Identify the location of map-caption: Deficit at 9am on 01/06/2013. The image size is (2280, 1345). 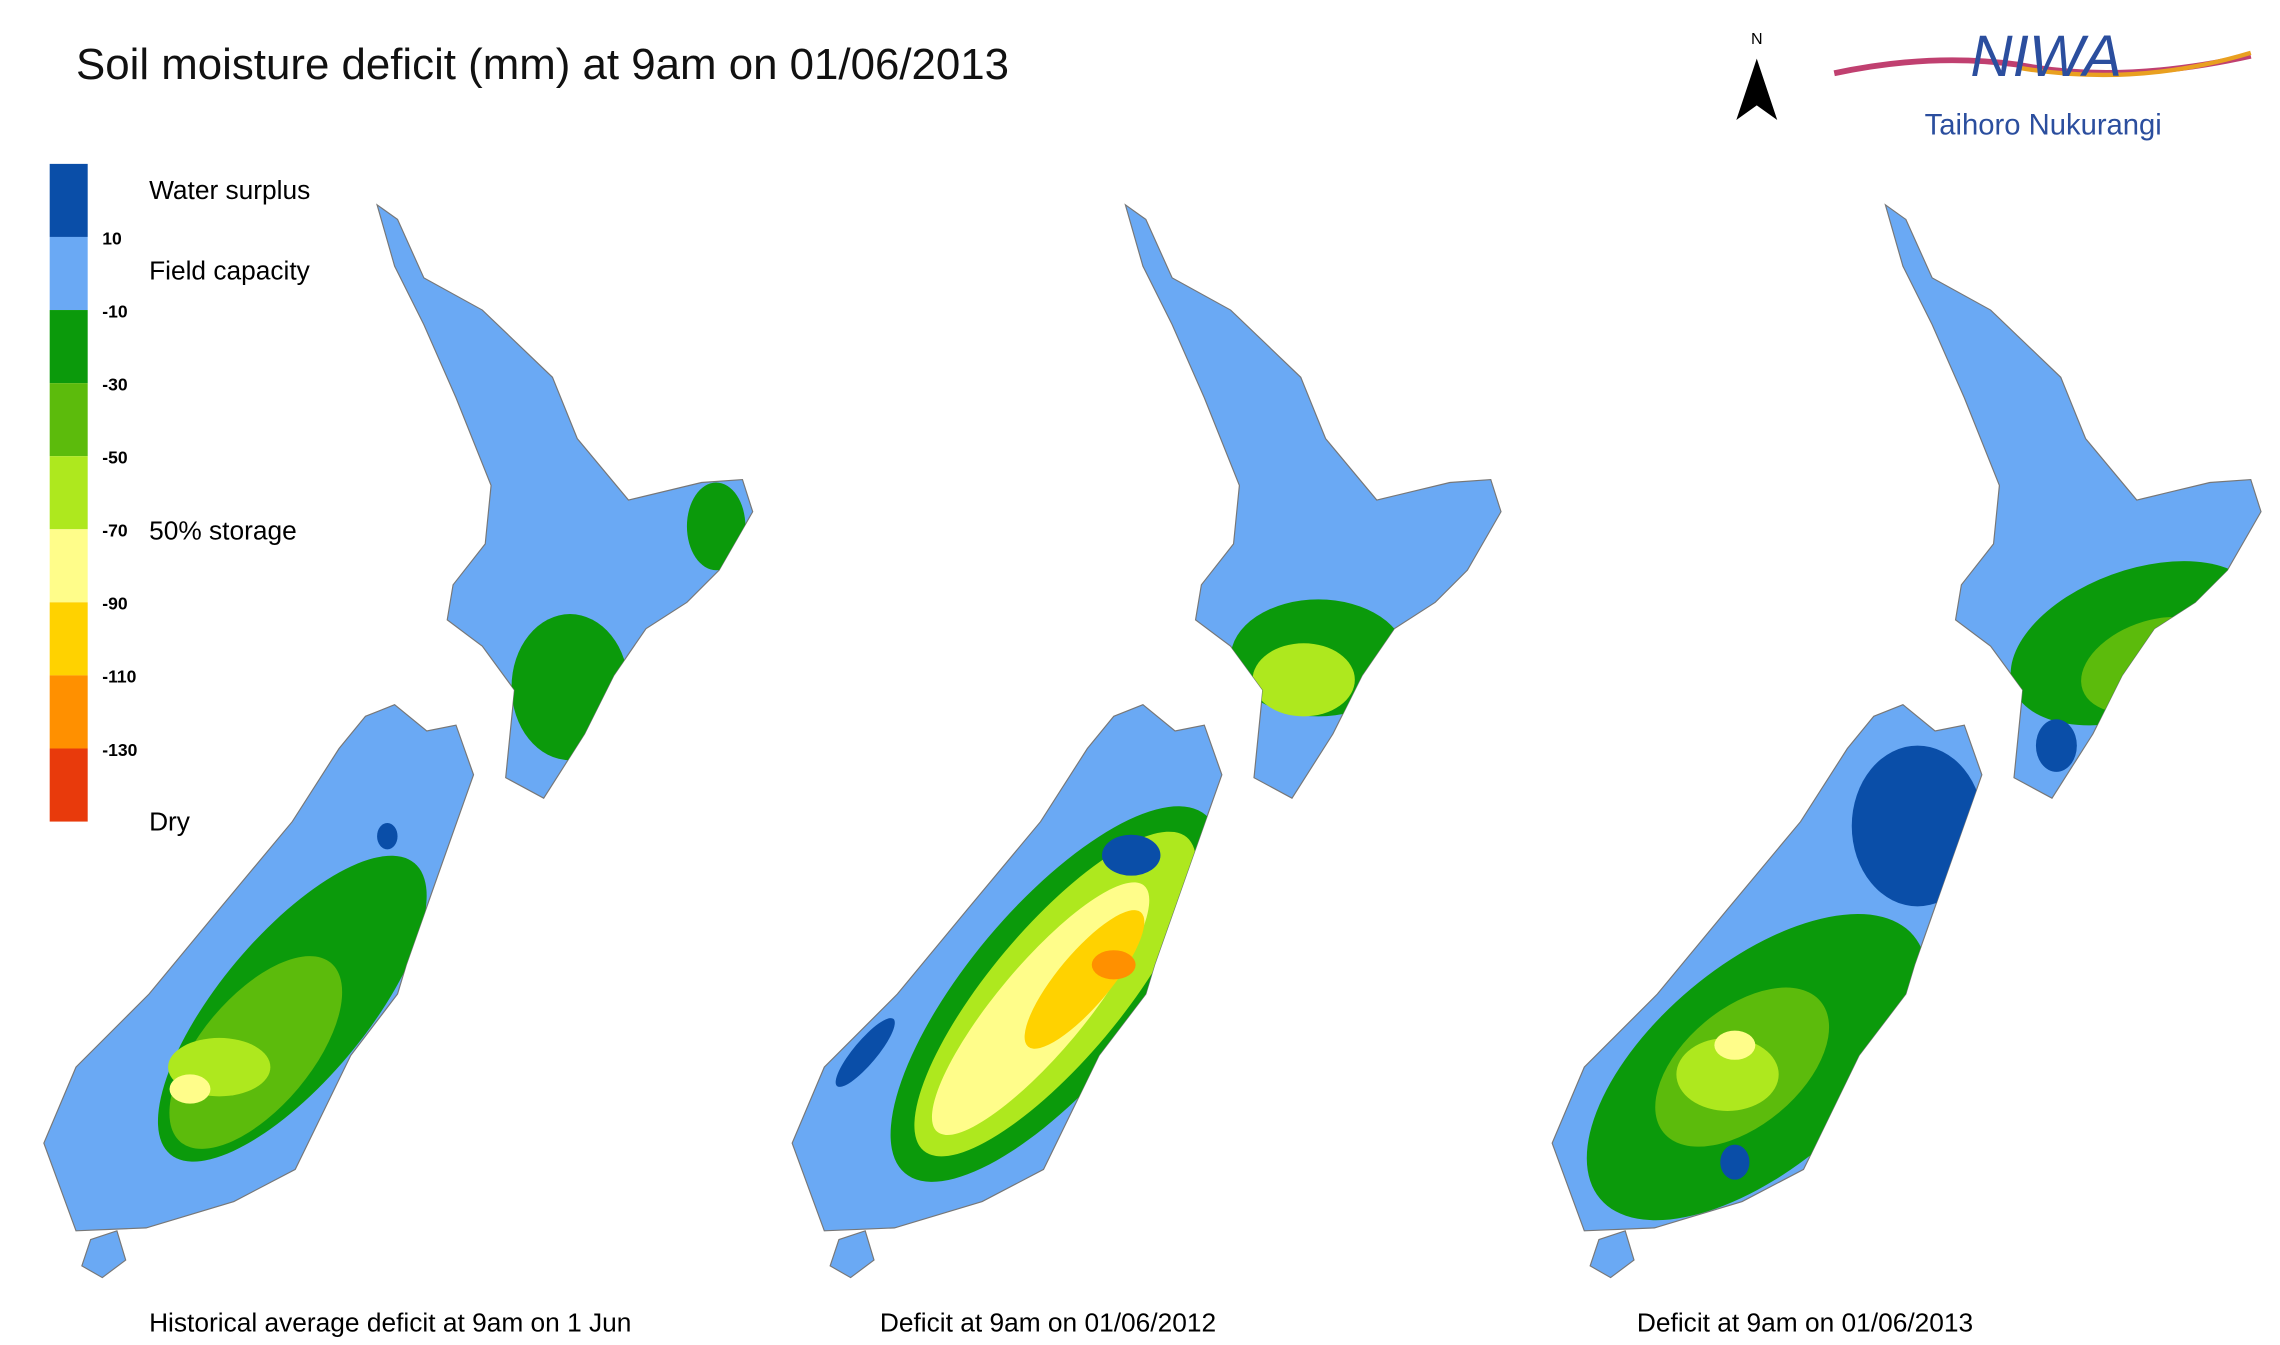
(1805, 1323).